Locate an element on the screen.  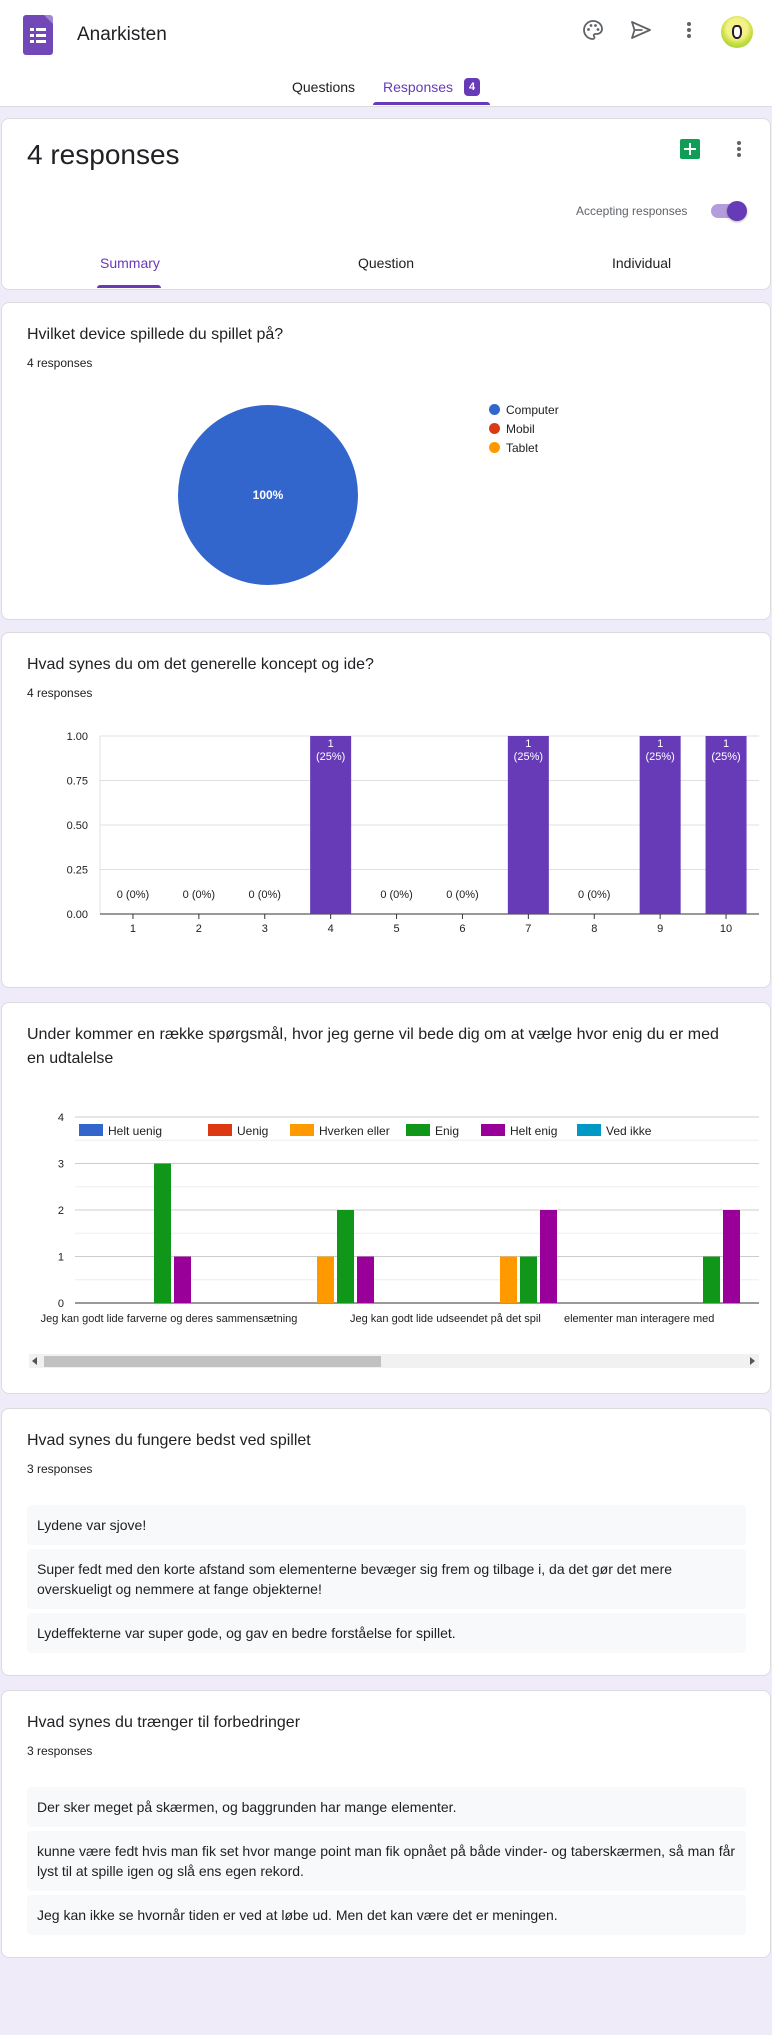
x-tick-label: elementer man interagere med is located at coordinates (639, 1319).